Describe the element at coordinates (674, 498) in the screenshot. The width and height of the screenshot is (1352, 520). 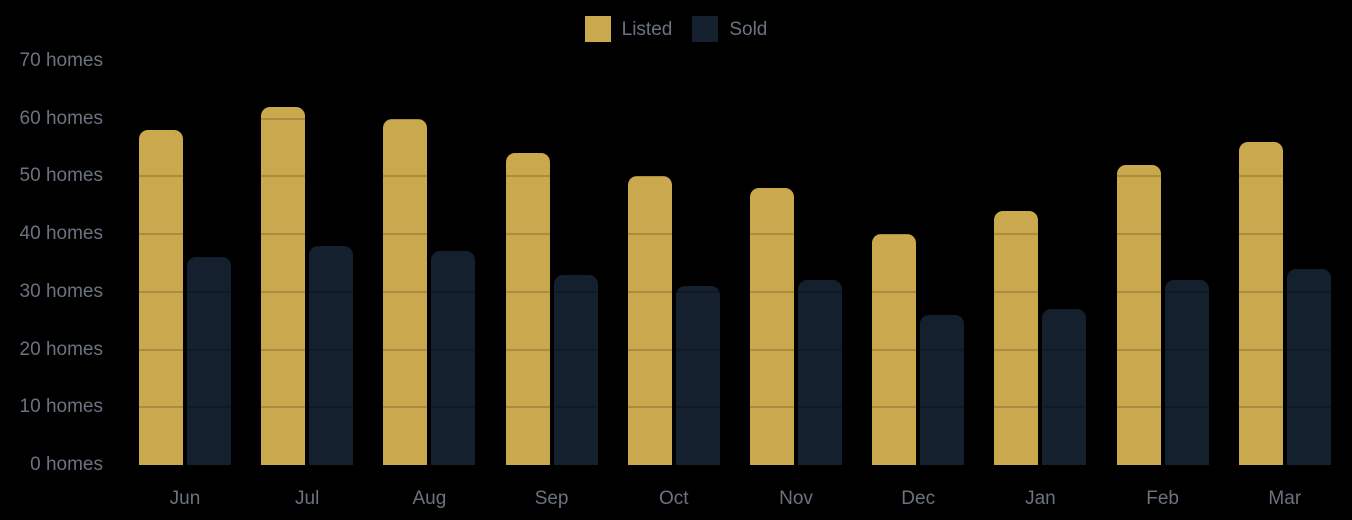
I see `x-tick-label-oct: Oct` at that location.